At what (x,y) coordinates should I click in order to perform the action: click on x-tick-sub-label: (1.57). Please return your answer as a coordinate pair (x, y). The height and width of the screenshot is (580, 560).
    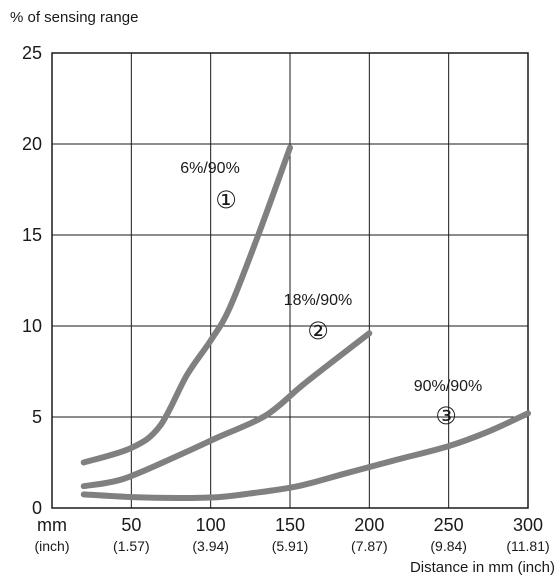
    Looking at the image, I should click on (131, 546).